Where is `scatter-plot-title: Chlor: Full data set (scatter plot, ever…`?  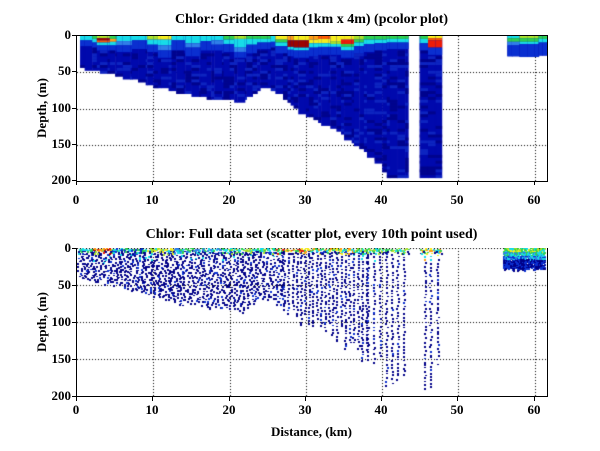 scatter-plot-title: Chlor: Full data set (scatter plot, ever… is located at coordinates (311, 234).